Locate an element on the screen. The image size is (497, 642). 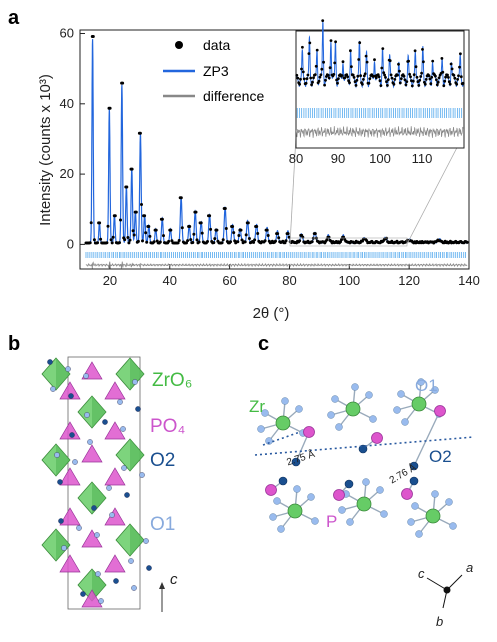
inset-bragg-ticks is located at coordinates (379, 113).